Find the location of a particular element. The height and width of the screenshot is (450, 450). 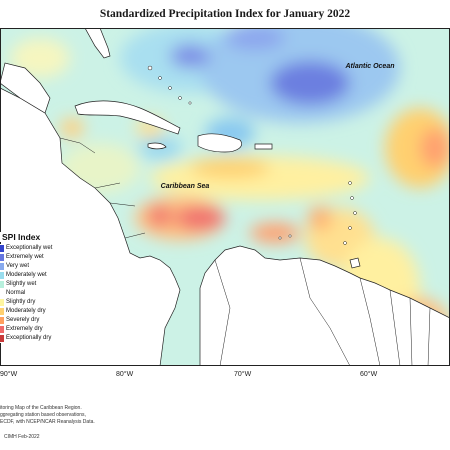

footnote-line-1: itoring Map of the Caribbean Region. is located at coordinates (41, 408).